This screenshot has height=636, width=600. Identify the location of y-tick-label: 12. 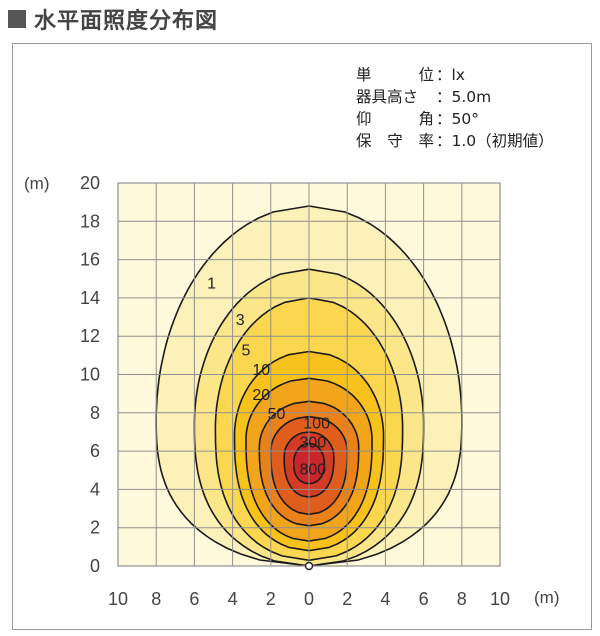
(90, 336).